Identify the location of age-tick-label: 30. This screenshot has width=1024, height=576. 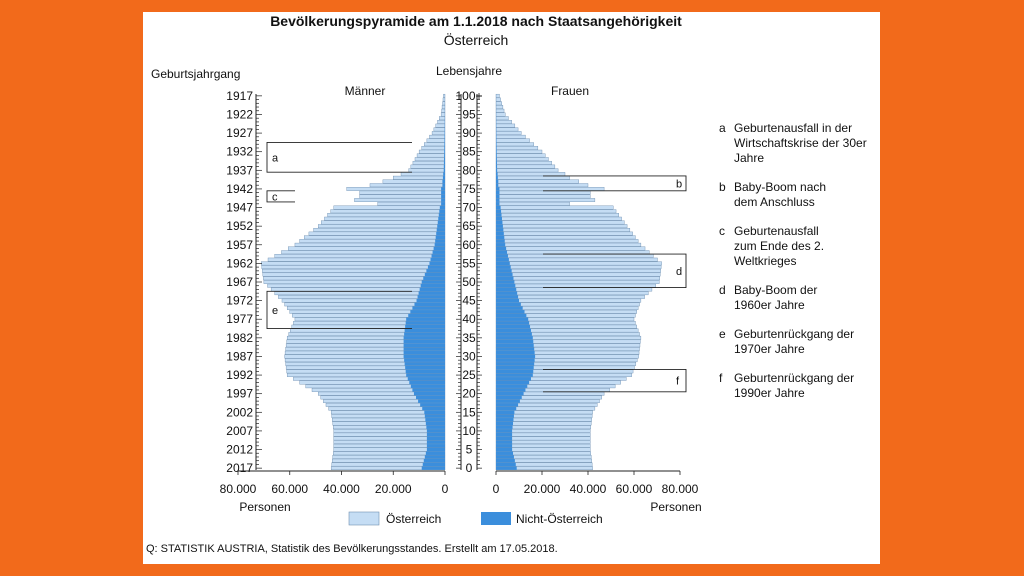
(469, 356).